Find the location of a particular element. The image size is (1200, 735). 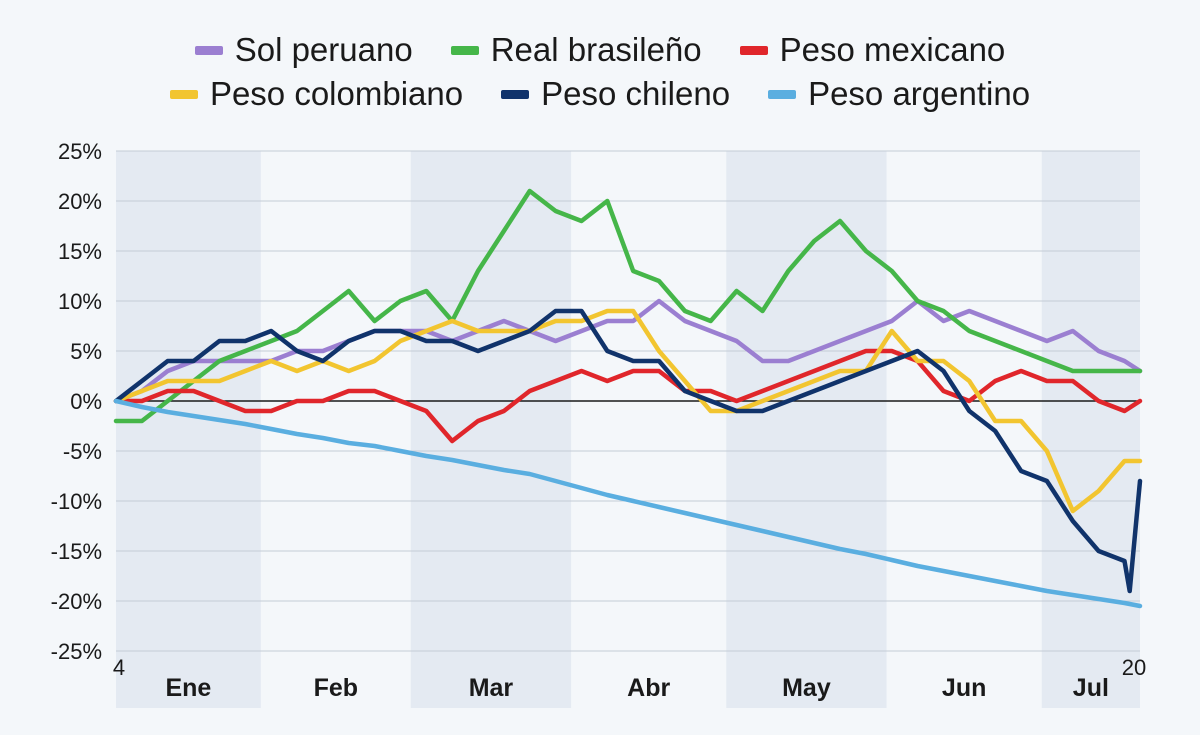

x-axis-edge-labels: 4 20 is located at coordinates (629, 667).